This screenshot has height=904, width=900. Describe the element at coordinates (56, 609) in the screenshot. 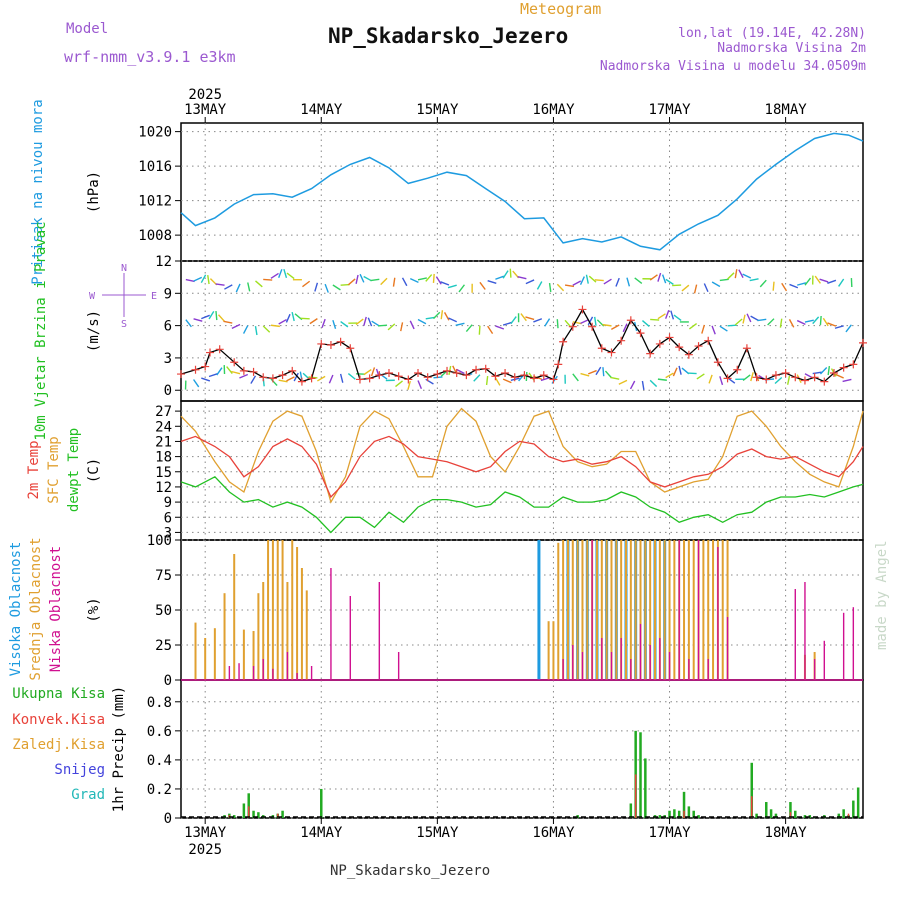

I see `cloud-panel-title: Niska Oblacnost` at that location.